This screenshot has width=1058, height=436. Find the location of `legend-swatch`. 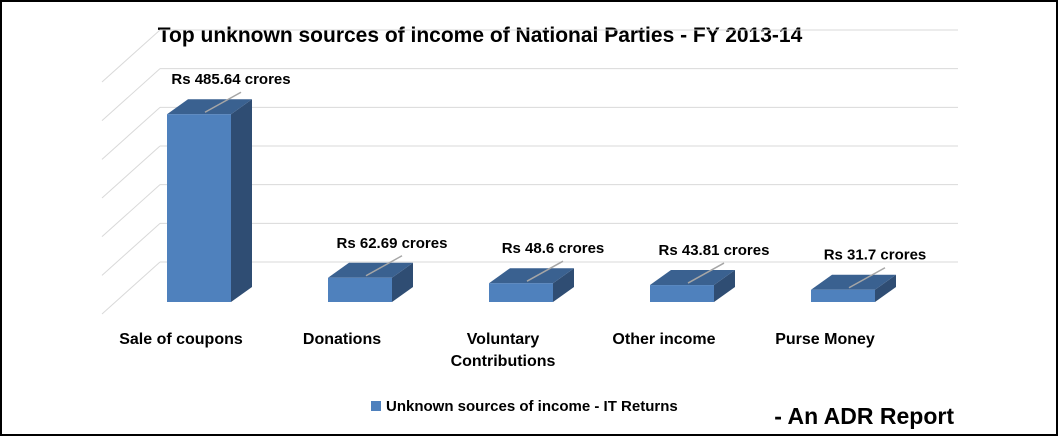

legend-swatch is located at coordinates (376, 406).